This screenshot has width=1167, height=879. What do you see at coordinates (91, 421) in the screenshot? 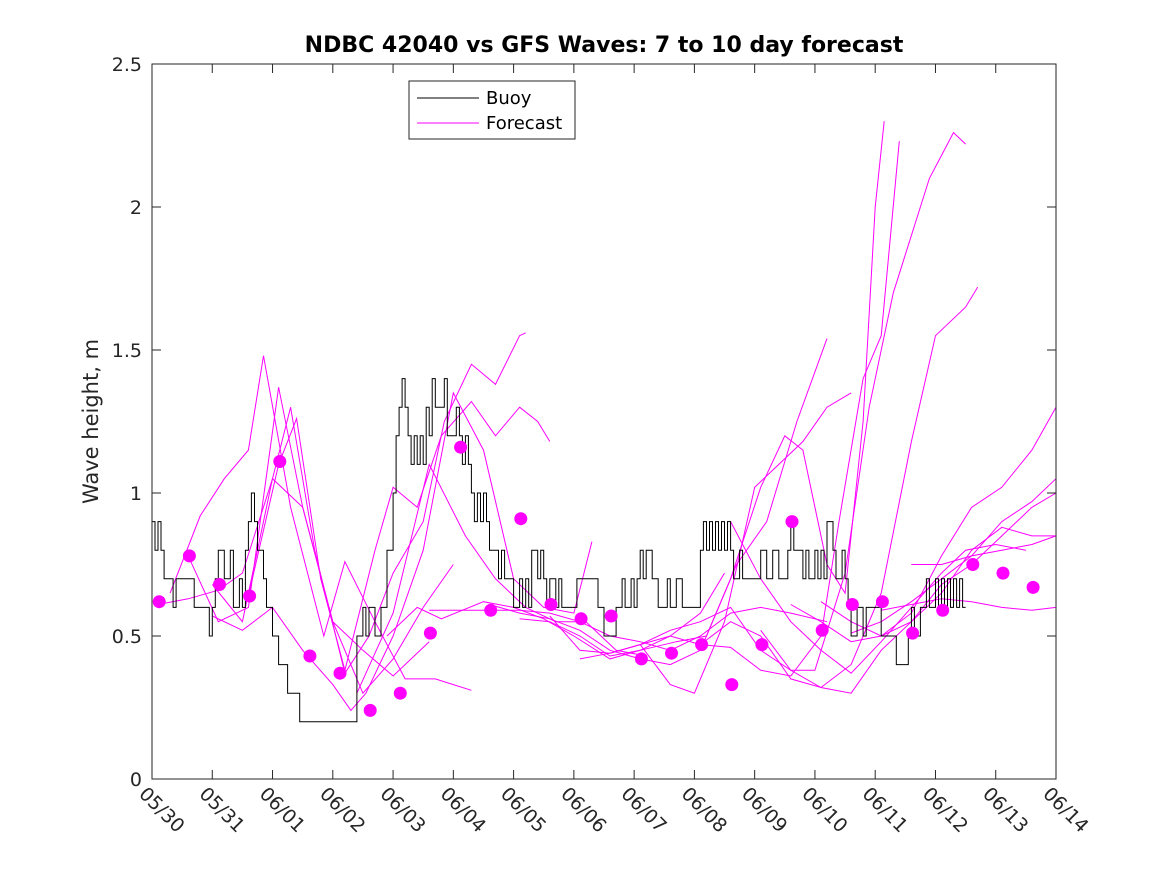
I see `y-axis-label: Wave height, m` at bounding box center [91, 421].